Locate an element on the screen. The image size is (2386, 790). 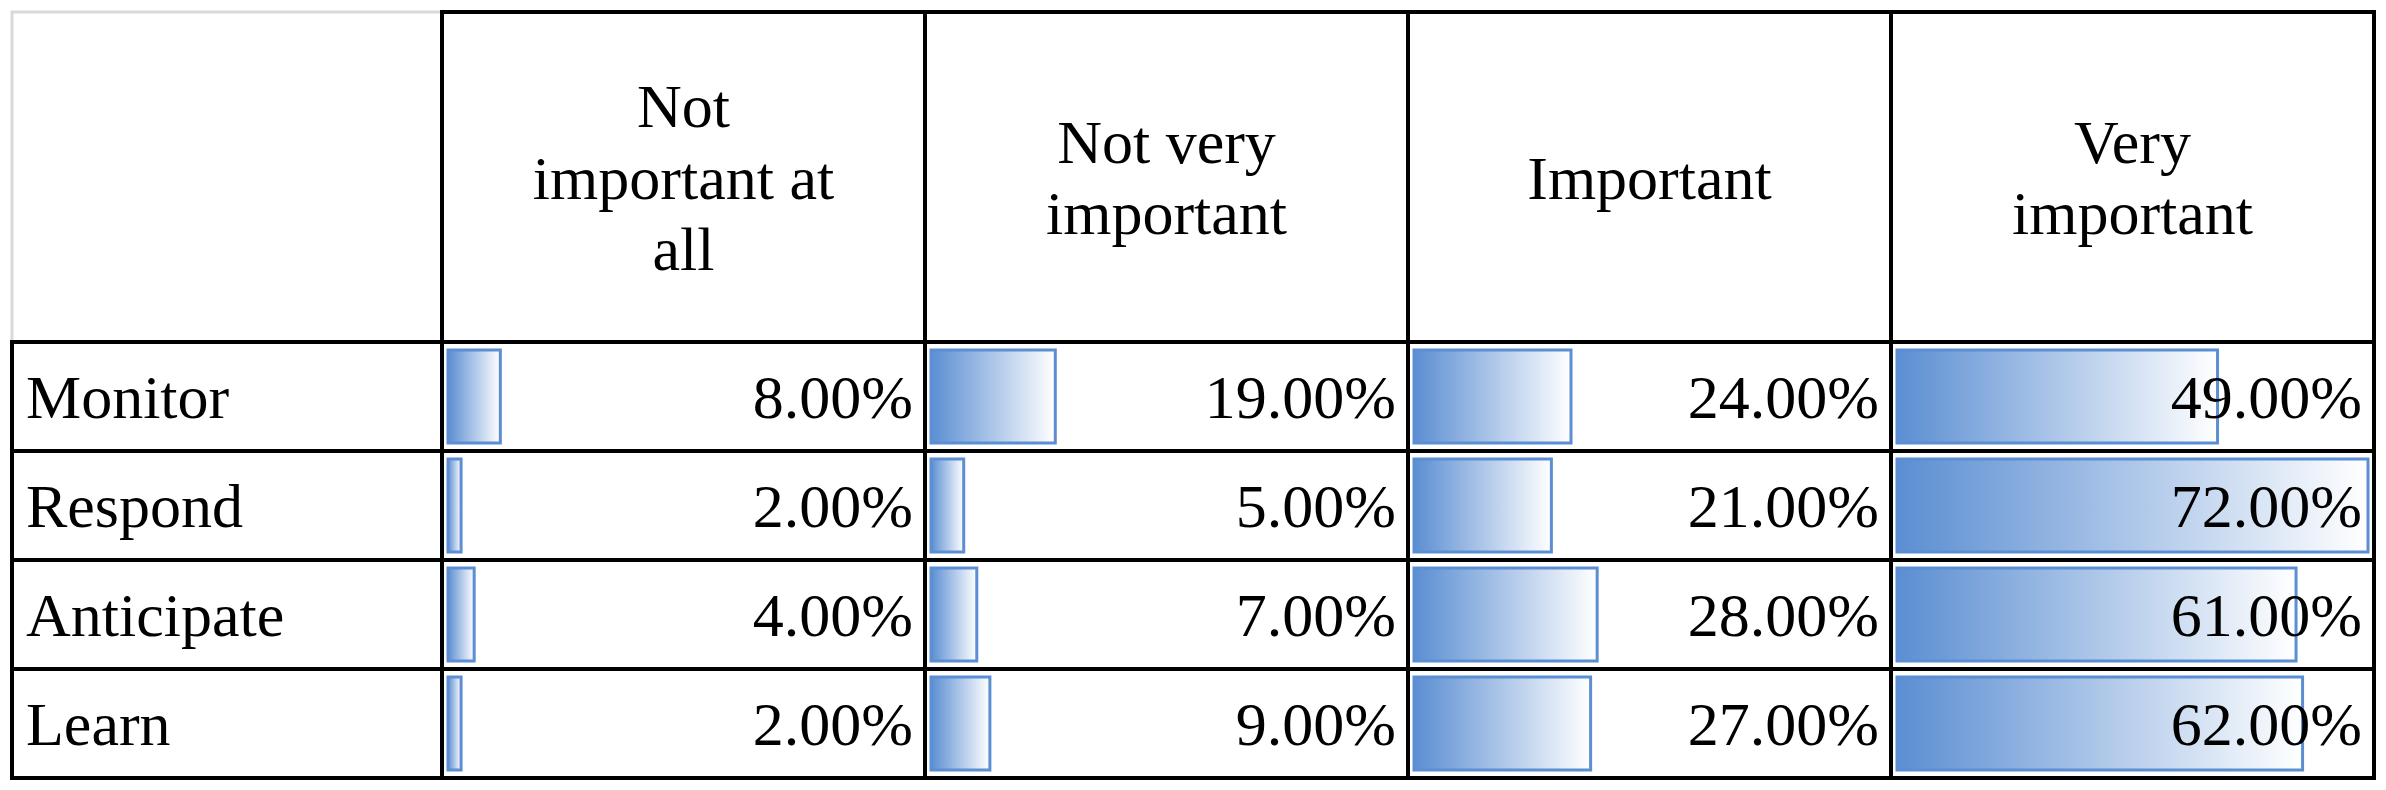
y-tick-label: Anticipate is located at coordinates (155, 615).